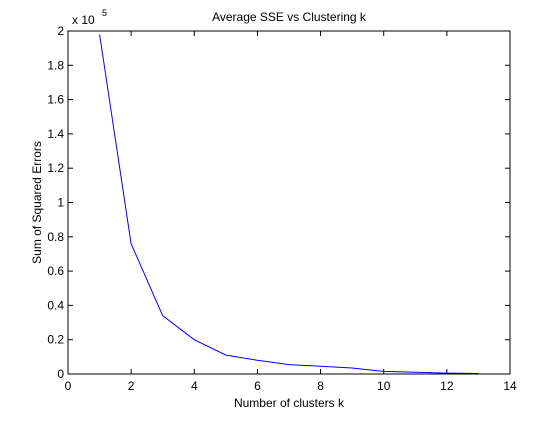  Describe the element at coordinates (60, 31) in the screenshot. I see `y-tick-label: 2` at that location.